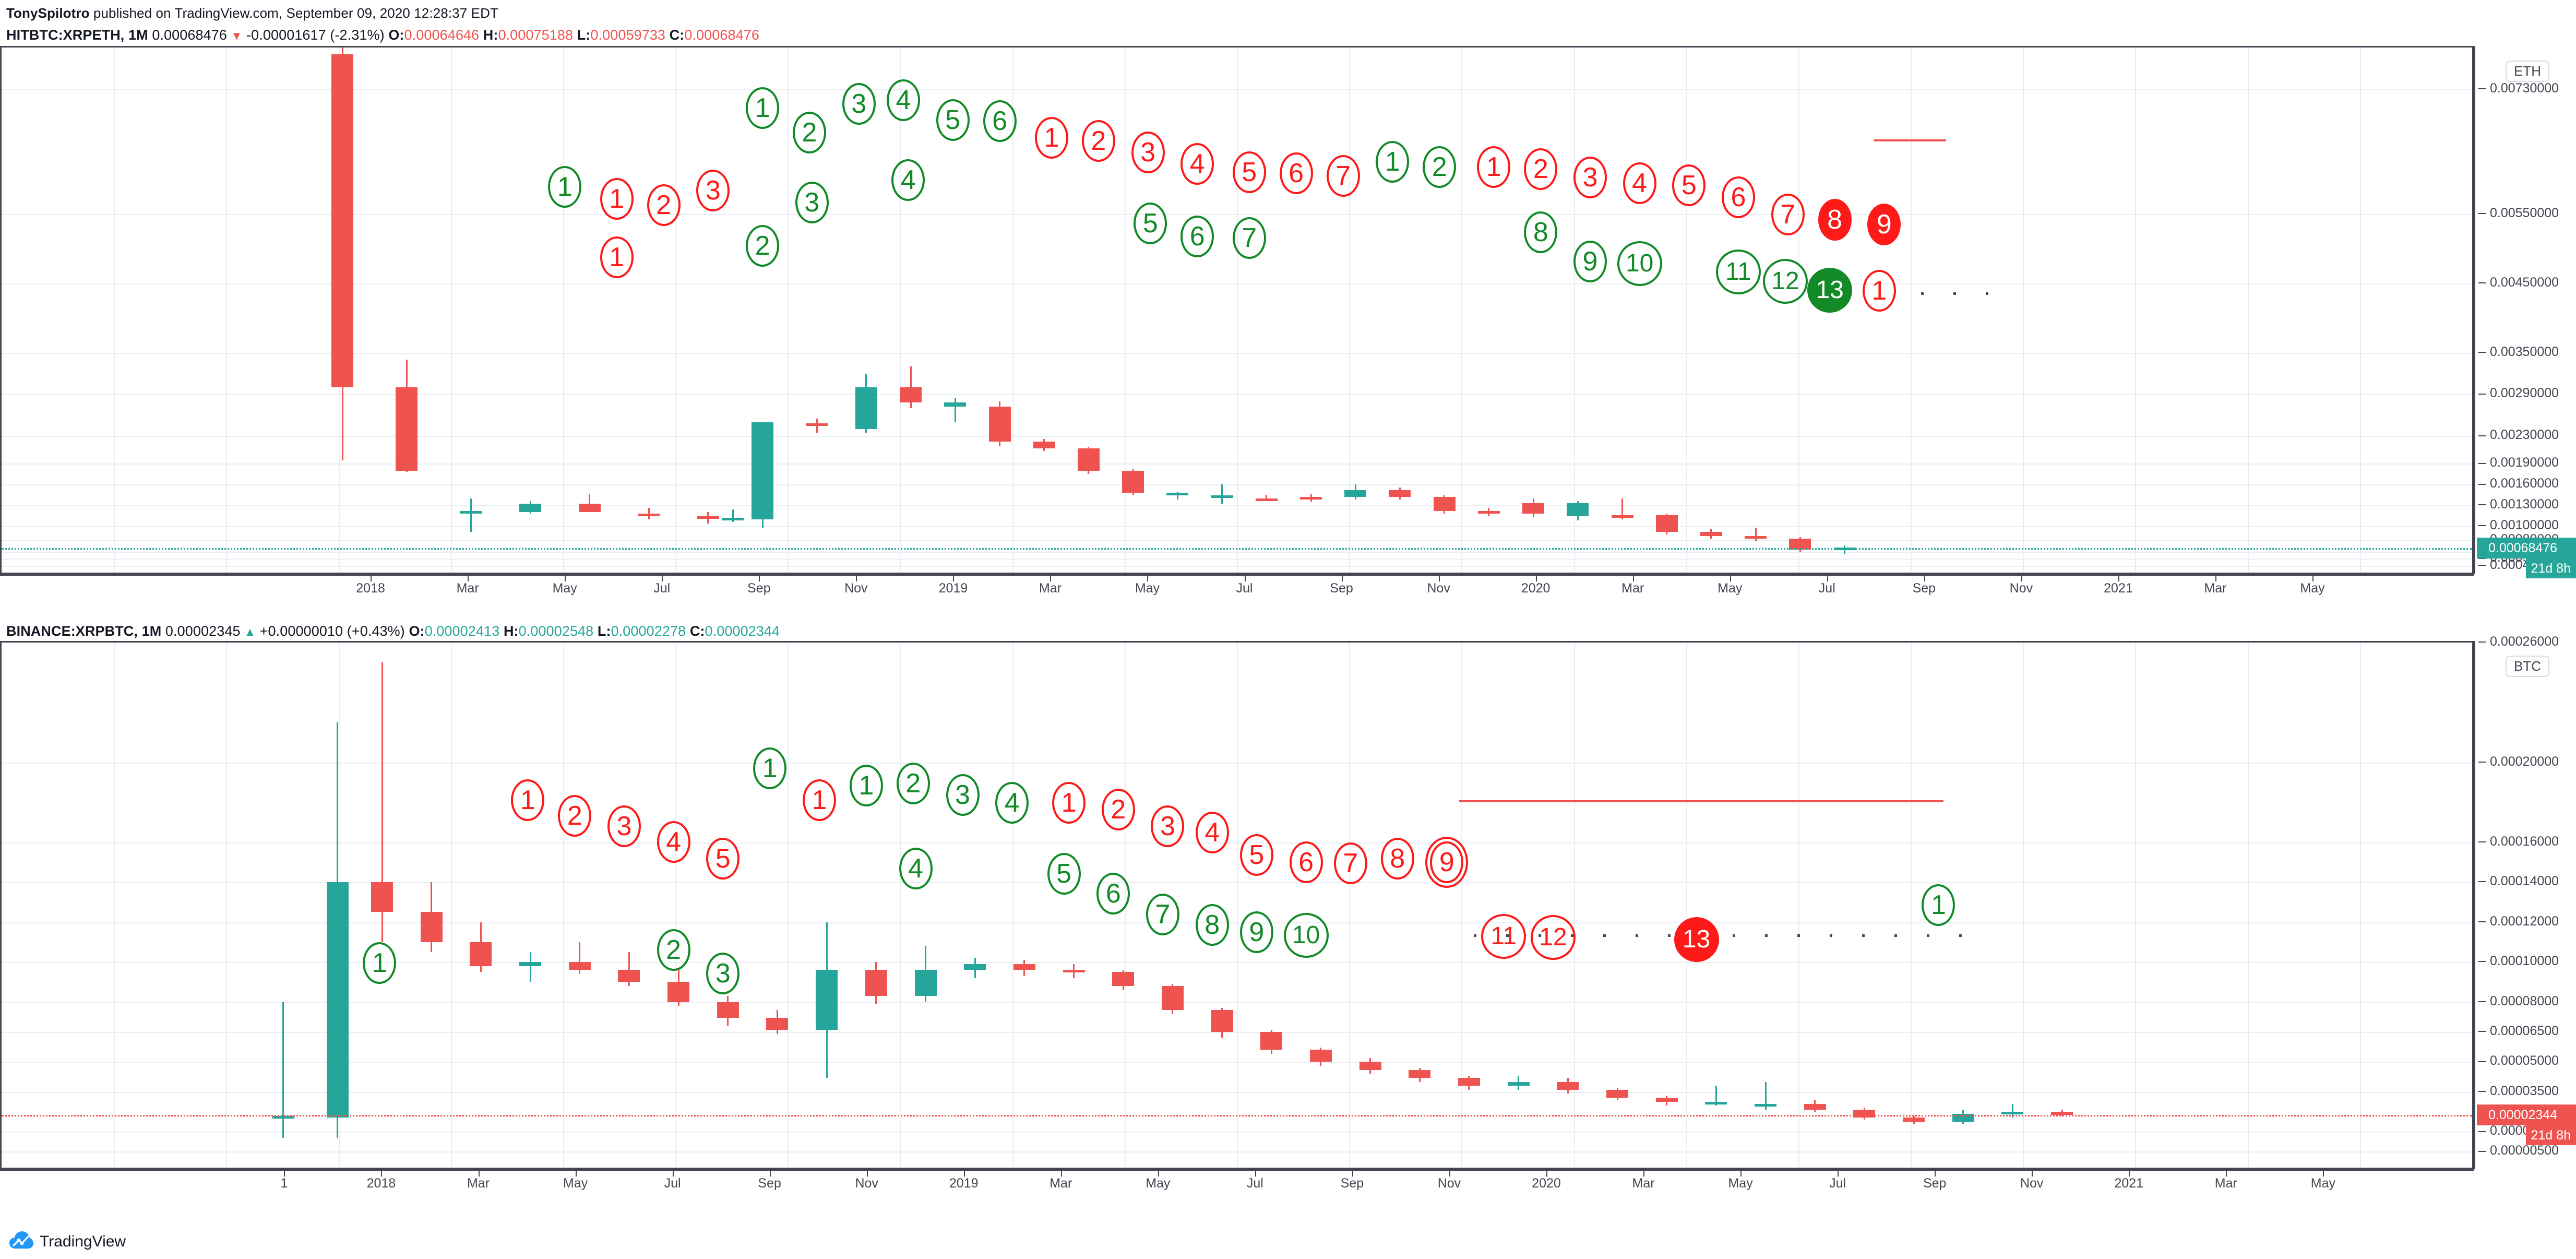 Image resolution: width=2576 pixels, height=1259 pixels. Describe the element at coordinates (1696, 940) in the screenshot. I see `td-sequential-marker-13: 13` at that location.